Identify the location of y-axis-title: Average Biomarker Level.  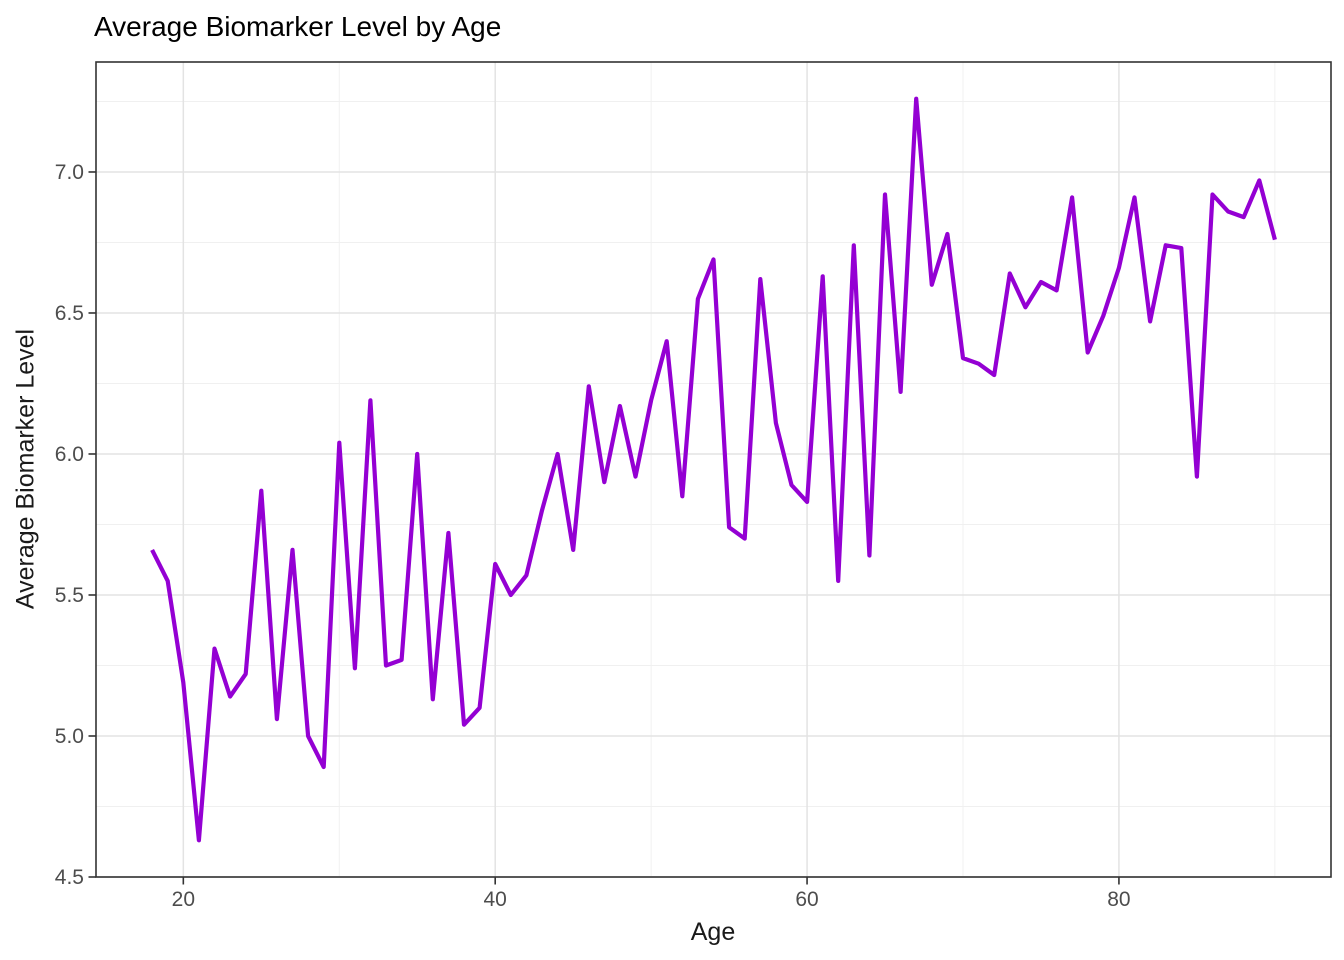
(25, 469).